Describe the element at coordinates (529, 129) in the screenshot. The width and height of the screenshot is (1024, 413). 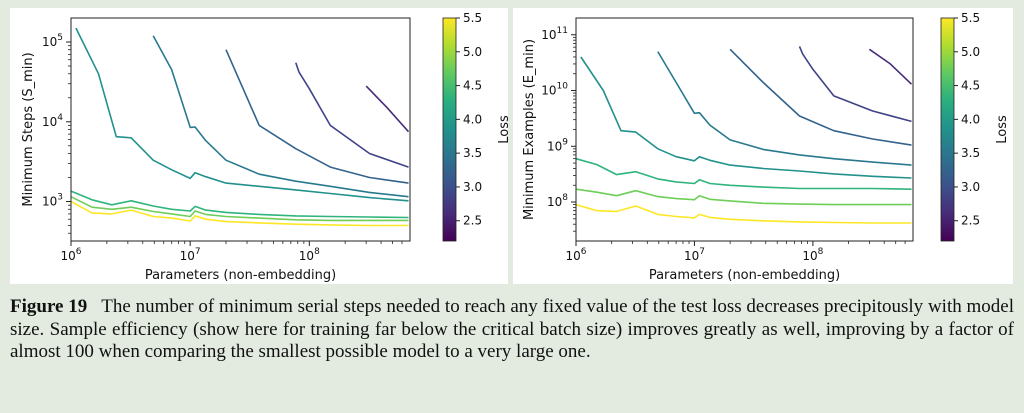
I see `y-axis-label: Minimum Examples (E_min)` at that location.